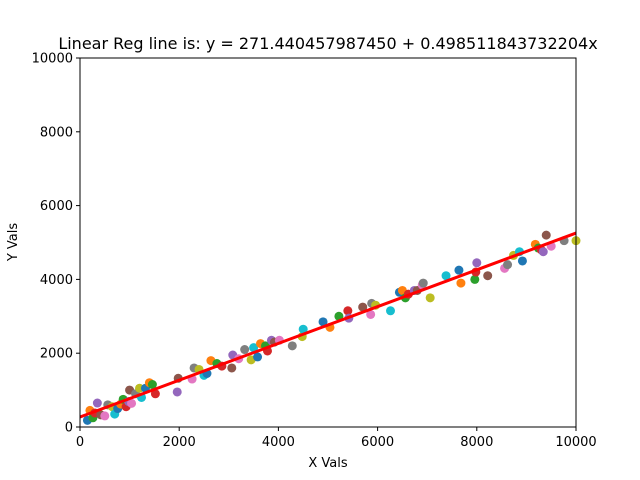  I want to click on x-tick-label: 6000, so click(377, 442).